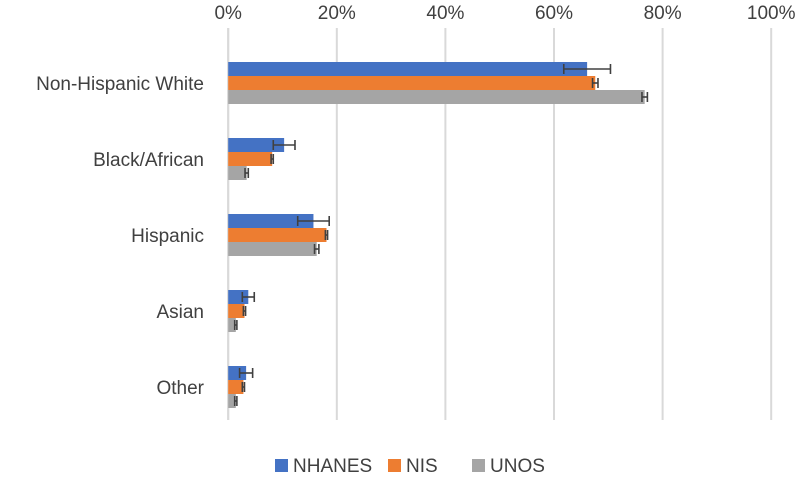  What do you see at coordinates (180, 312) in the screenshot?
I see `category-label: Asian` at bounding box center [180, 312].